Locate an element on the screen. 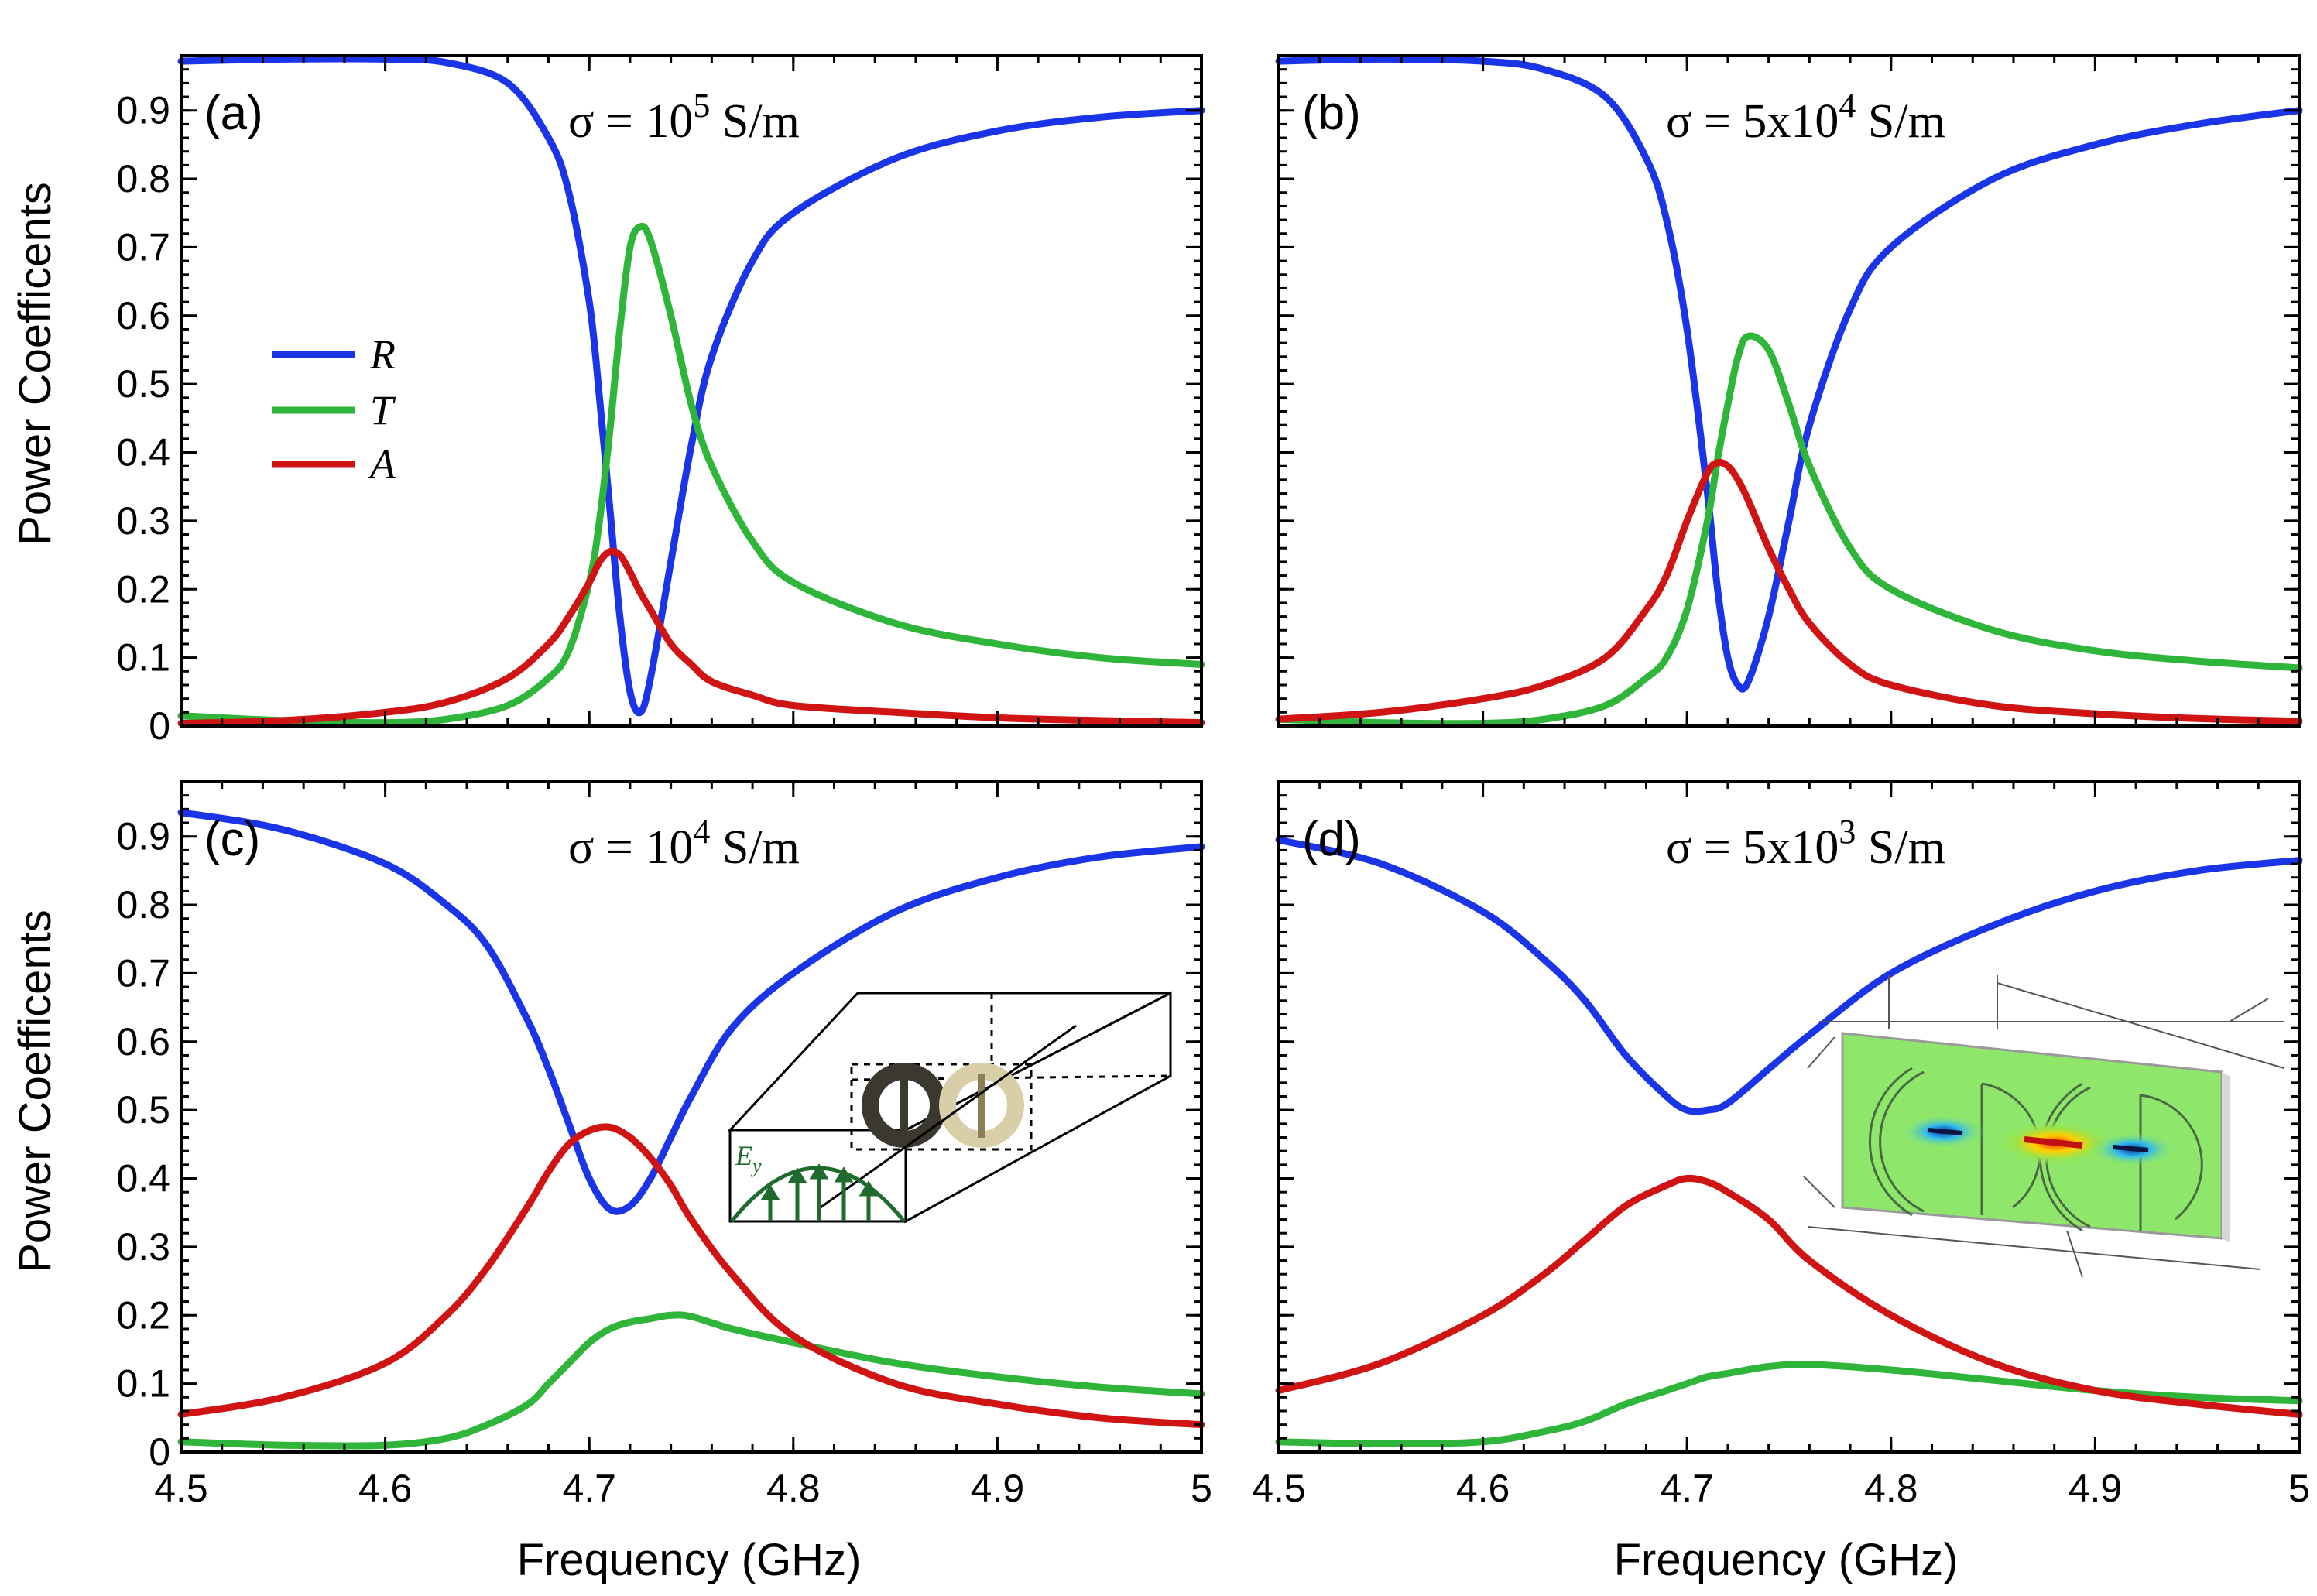 Image resolution: width=2317 pixels, height=1596 pixels. panel-b-series-A is located at coordinates (1789, 591).